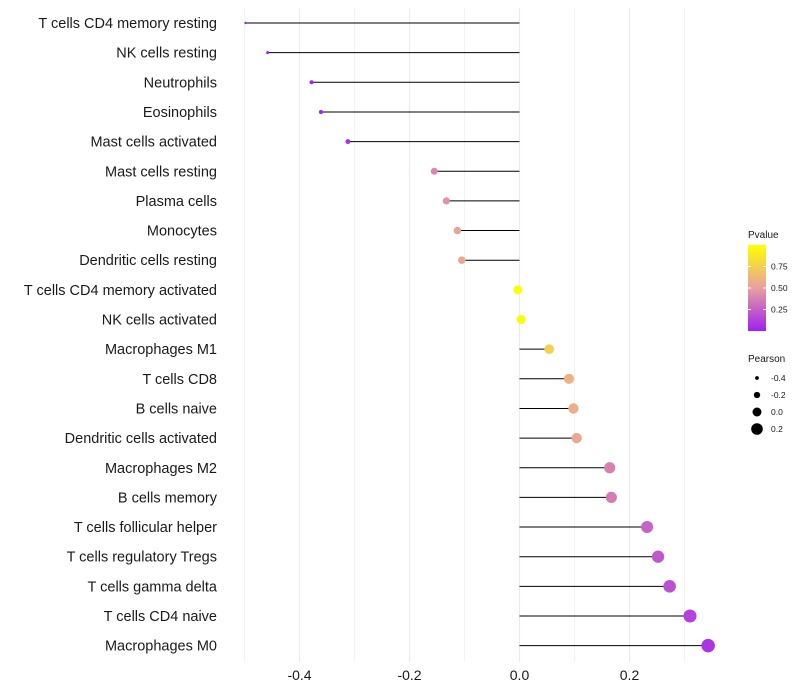 The height and width of the screenshot is (700, 800). Describe the element at coordinates (779, 310) in the screenshot. I see `color-legend-tick-label: 0.25` at that location.